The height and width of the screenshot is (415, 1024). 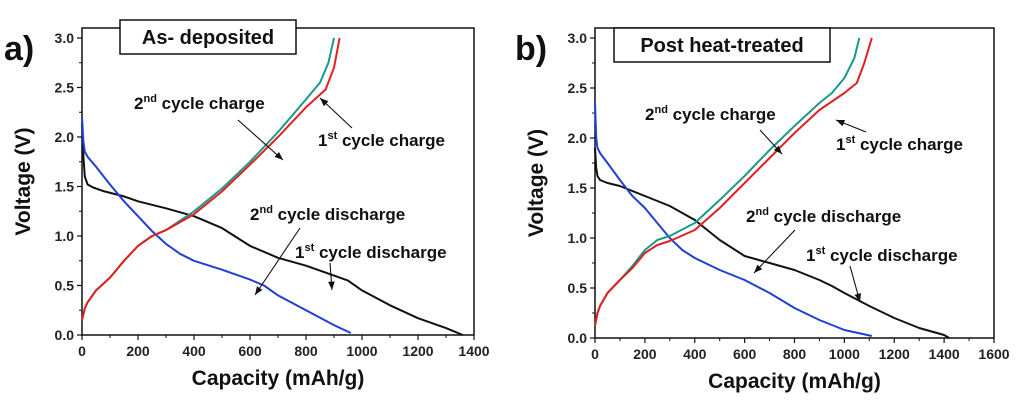 What do you see at coordinates (216, 225) in the screenshot?
I see `series-line-2nd-cycle-discharge` at bounding box center [216, 225].